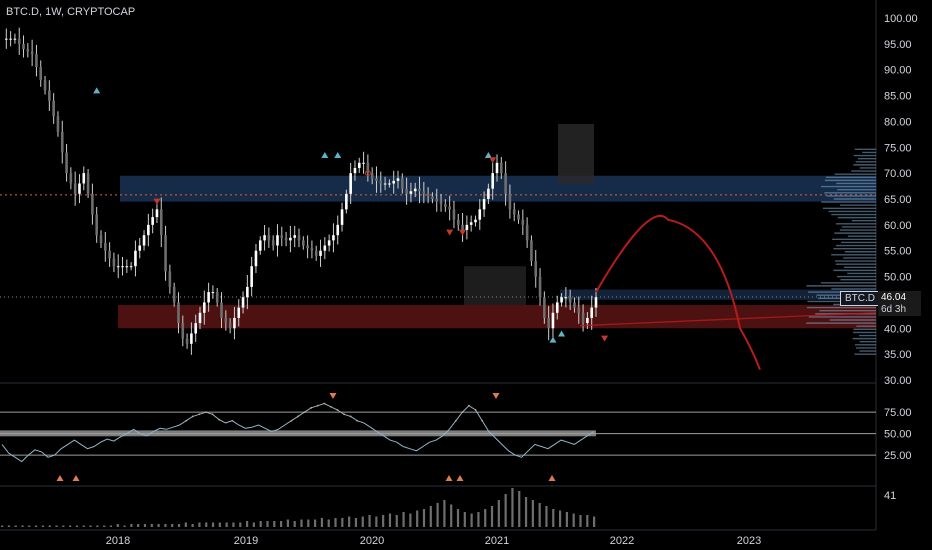  Describe the element at coordinates (622, 541) in the screenshot. I see `time-tick-label: 2022` at that location.